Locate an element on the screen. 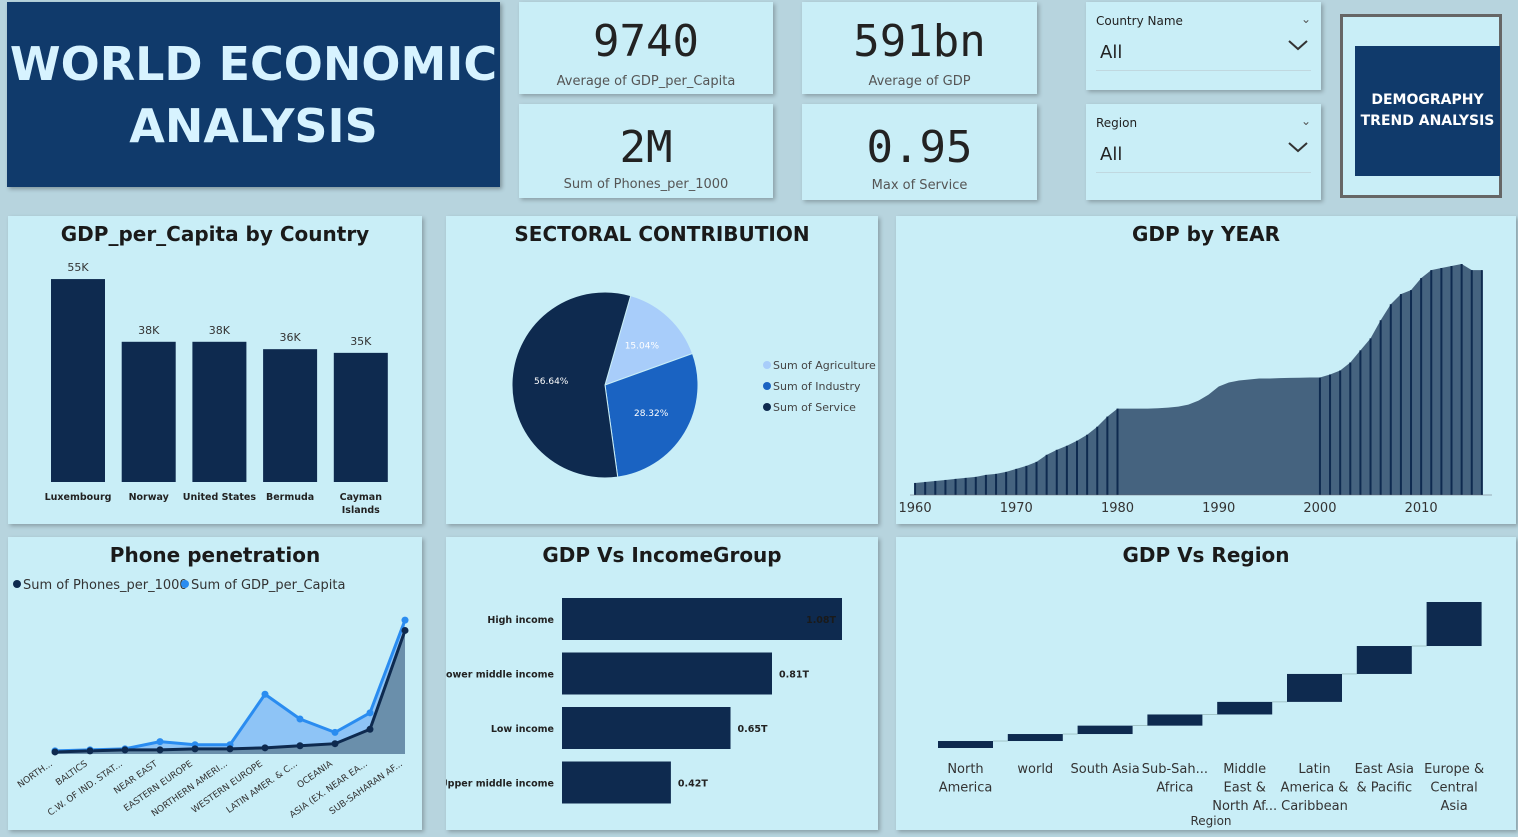 The image size is (1518, 837). demography-trend-button-frame: DEMOGRAPHY TREND ANALYSIS is located at coordinates (1421, 106).